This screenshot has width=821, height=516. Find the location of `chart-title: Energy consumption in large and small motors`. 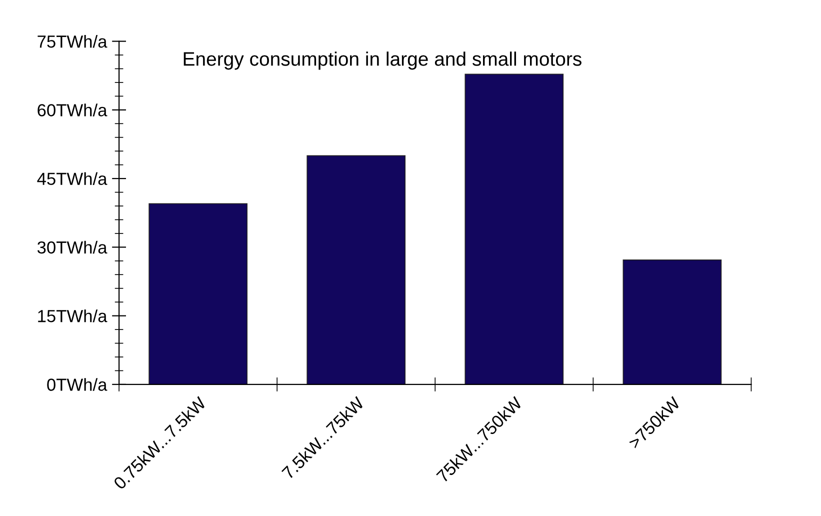

chart-title: Energy consumption in large and small motors is located at coordinates (383, 61).